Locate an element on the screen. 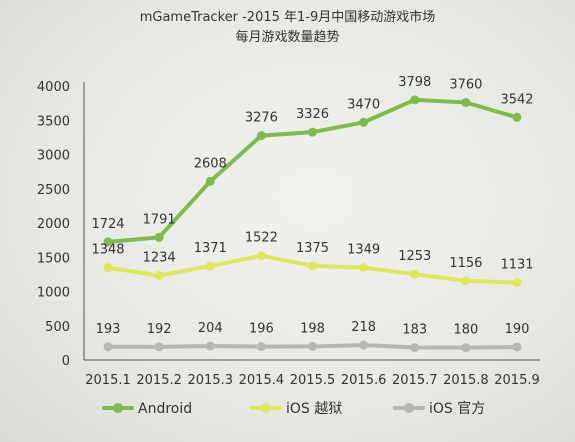 This screenshot has width=575, height=442. chart-subtitle: 每月游戏数量趋势 is located at coordinates (287, 37).